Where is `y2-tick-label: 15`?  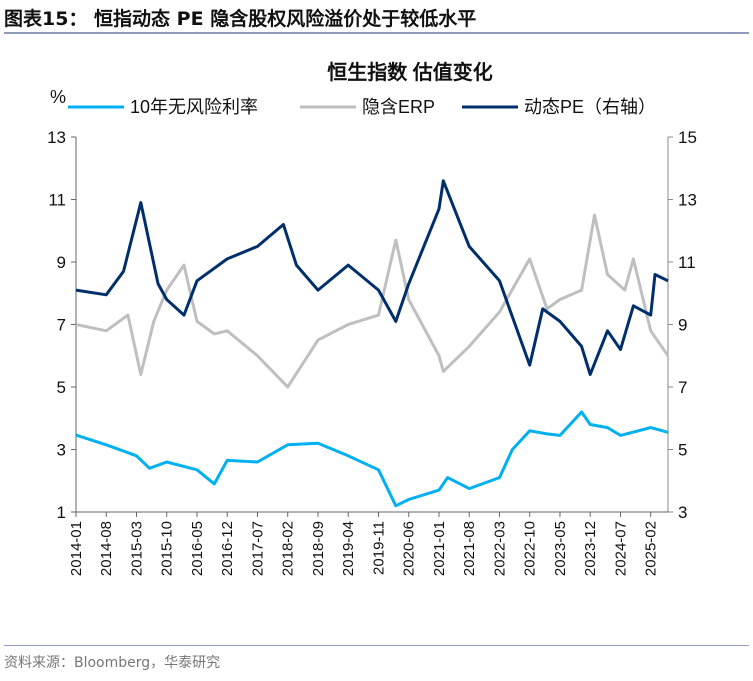
y2-tick-label: 15 is located at coordinates (687, 137).